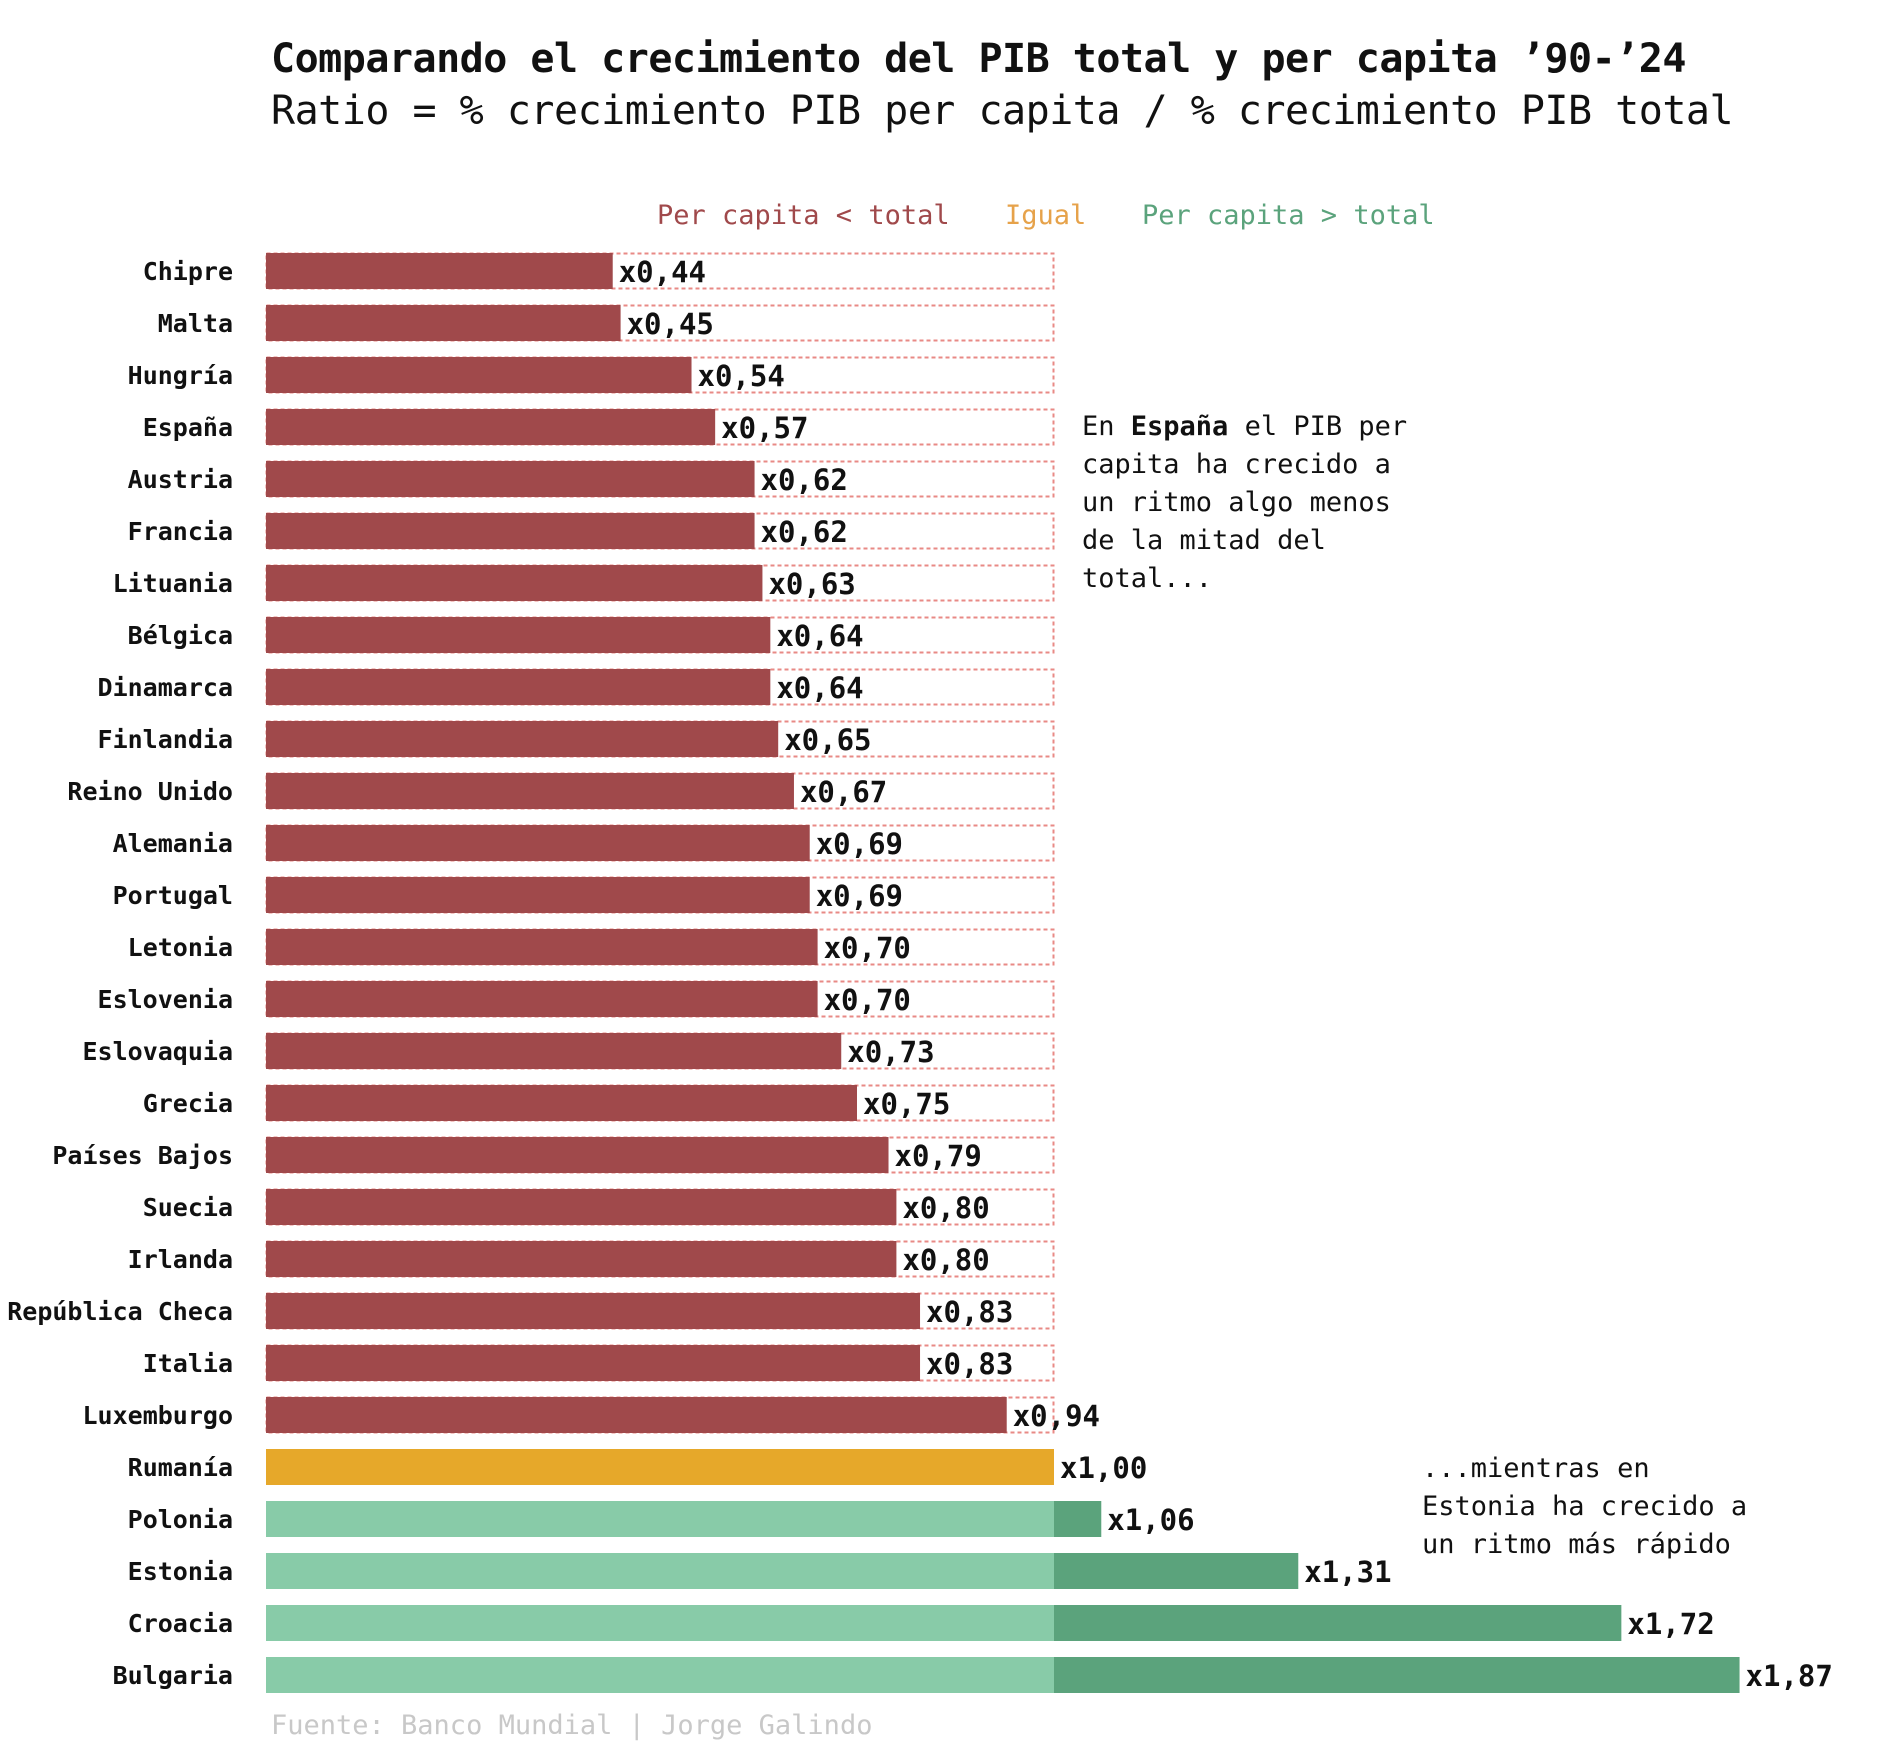  Describe the element at coordinates (662, 272) in the screenshot. I see `data-label: x0,44` at that location.